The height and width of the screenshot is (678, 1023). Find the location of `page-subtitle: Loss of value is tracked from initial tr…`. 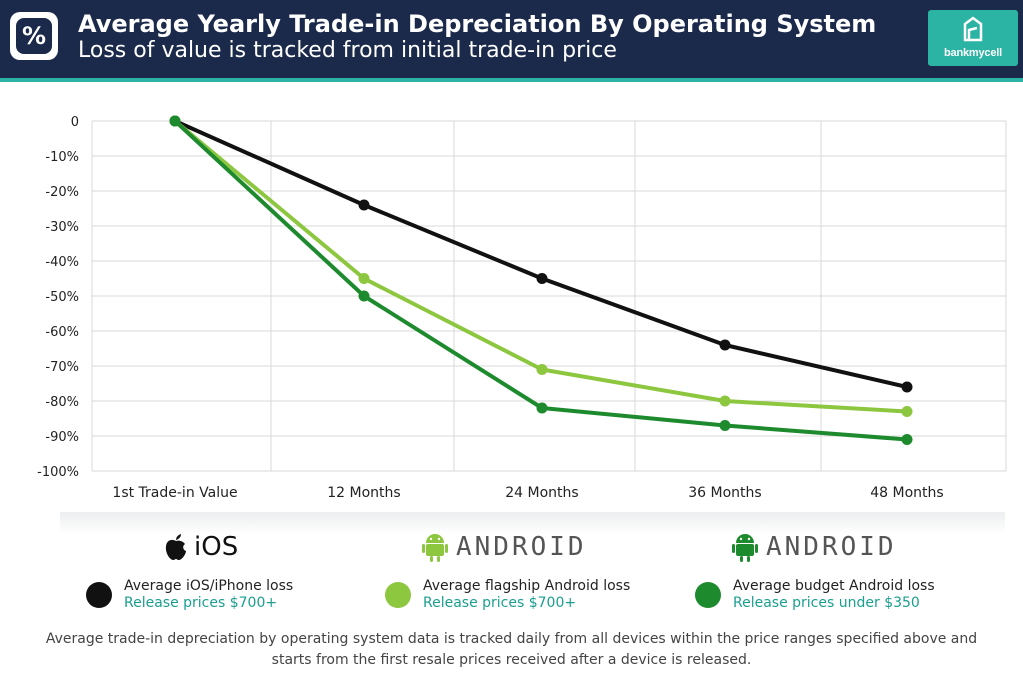

page-subtitle: Loss of value is tracked from initial tr… is located at coordinates (347, 50).